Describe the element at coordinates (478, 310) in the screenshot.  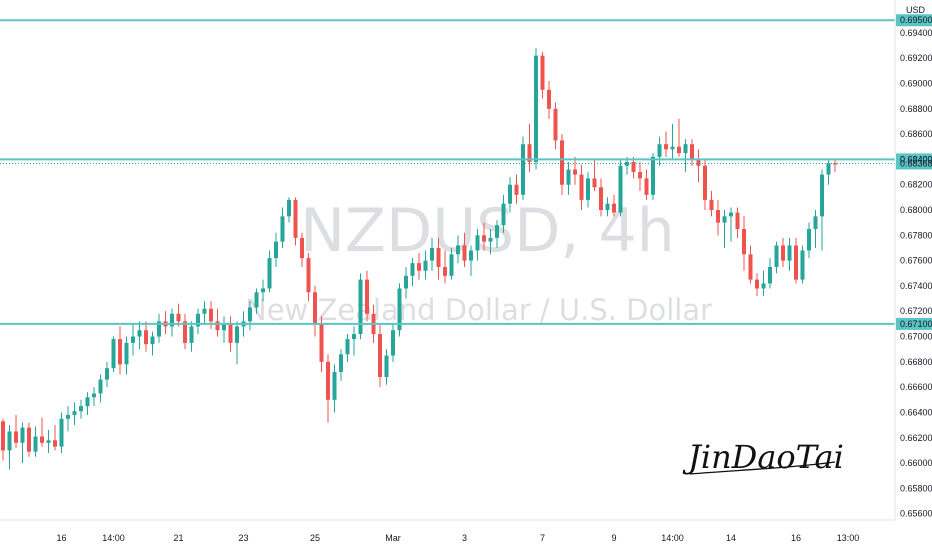
I see `watermark-subtitle: New Zealand Dollar / U.S. Dollar` at that location.